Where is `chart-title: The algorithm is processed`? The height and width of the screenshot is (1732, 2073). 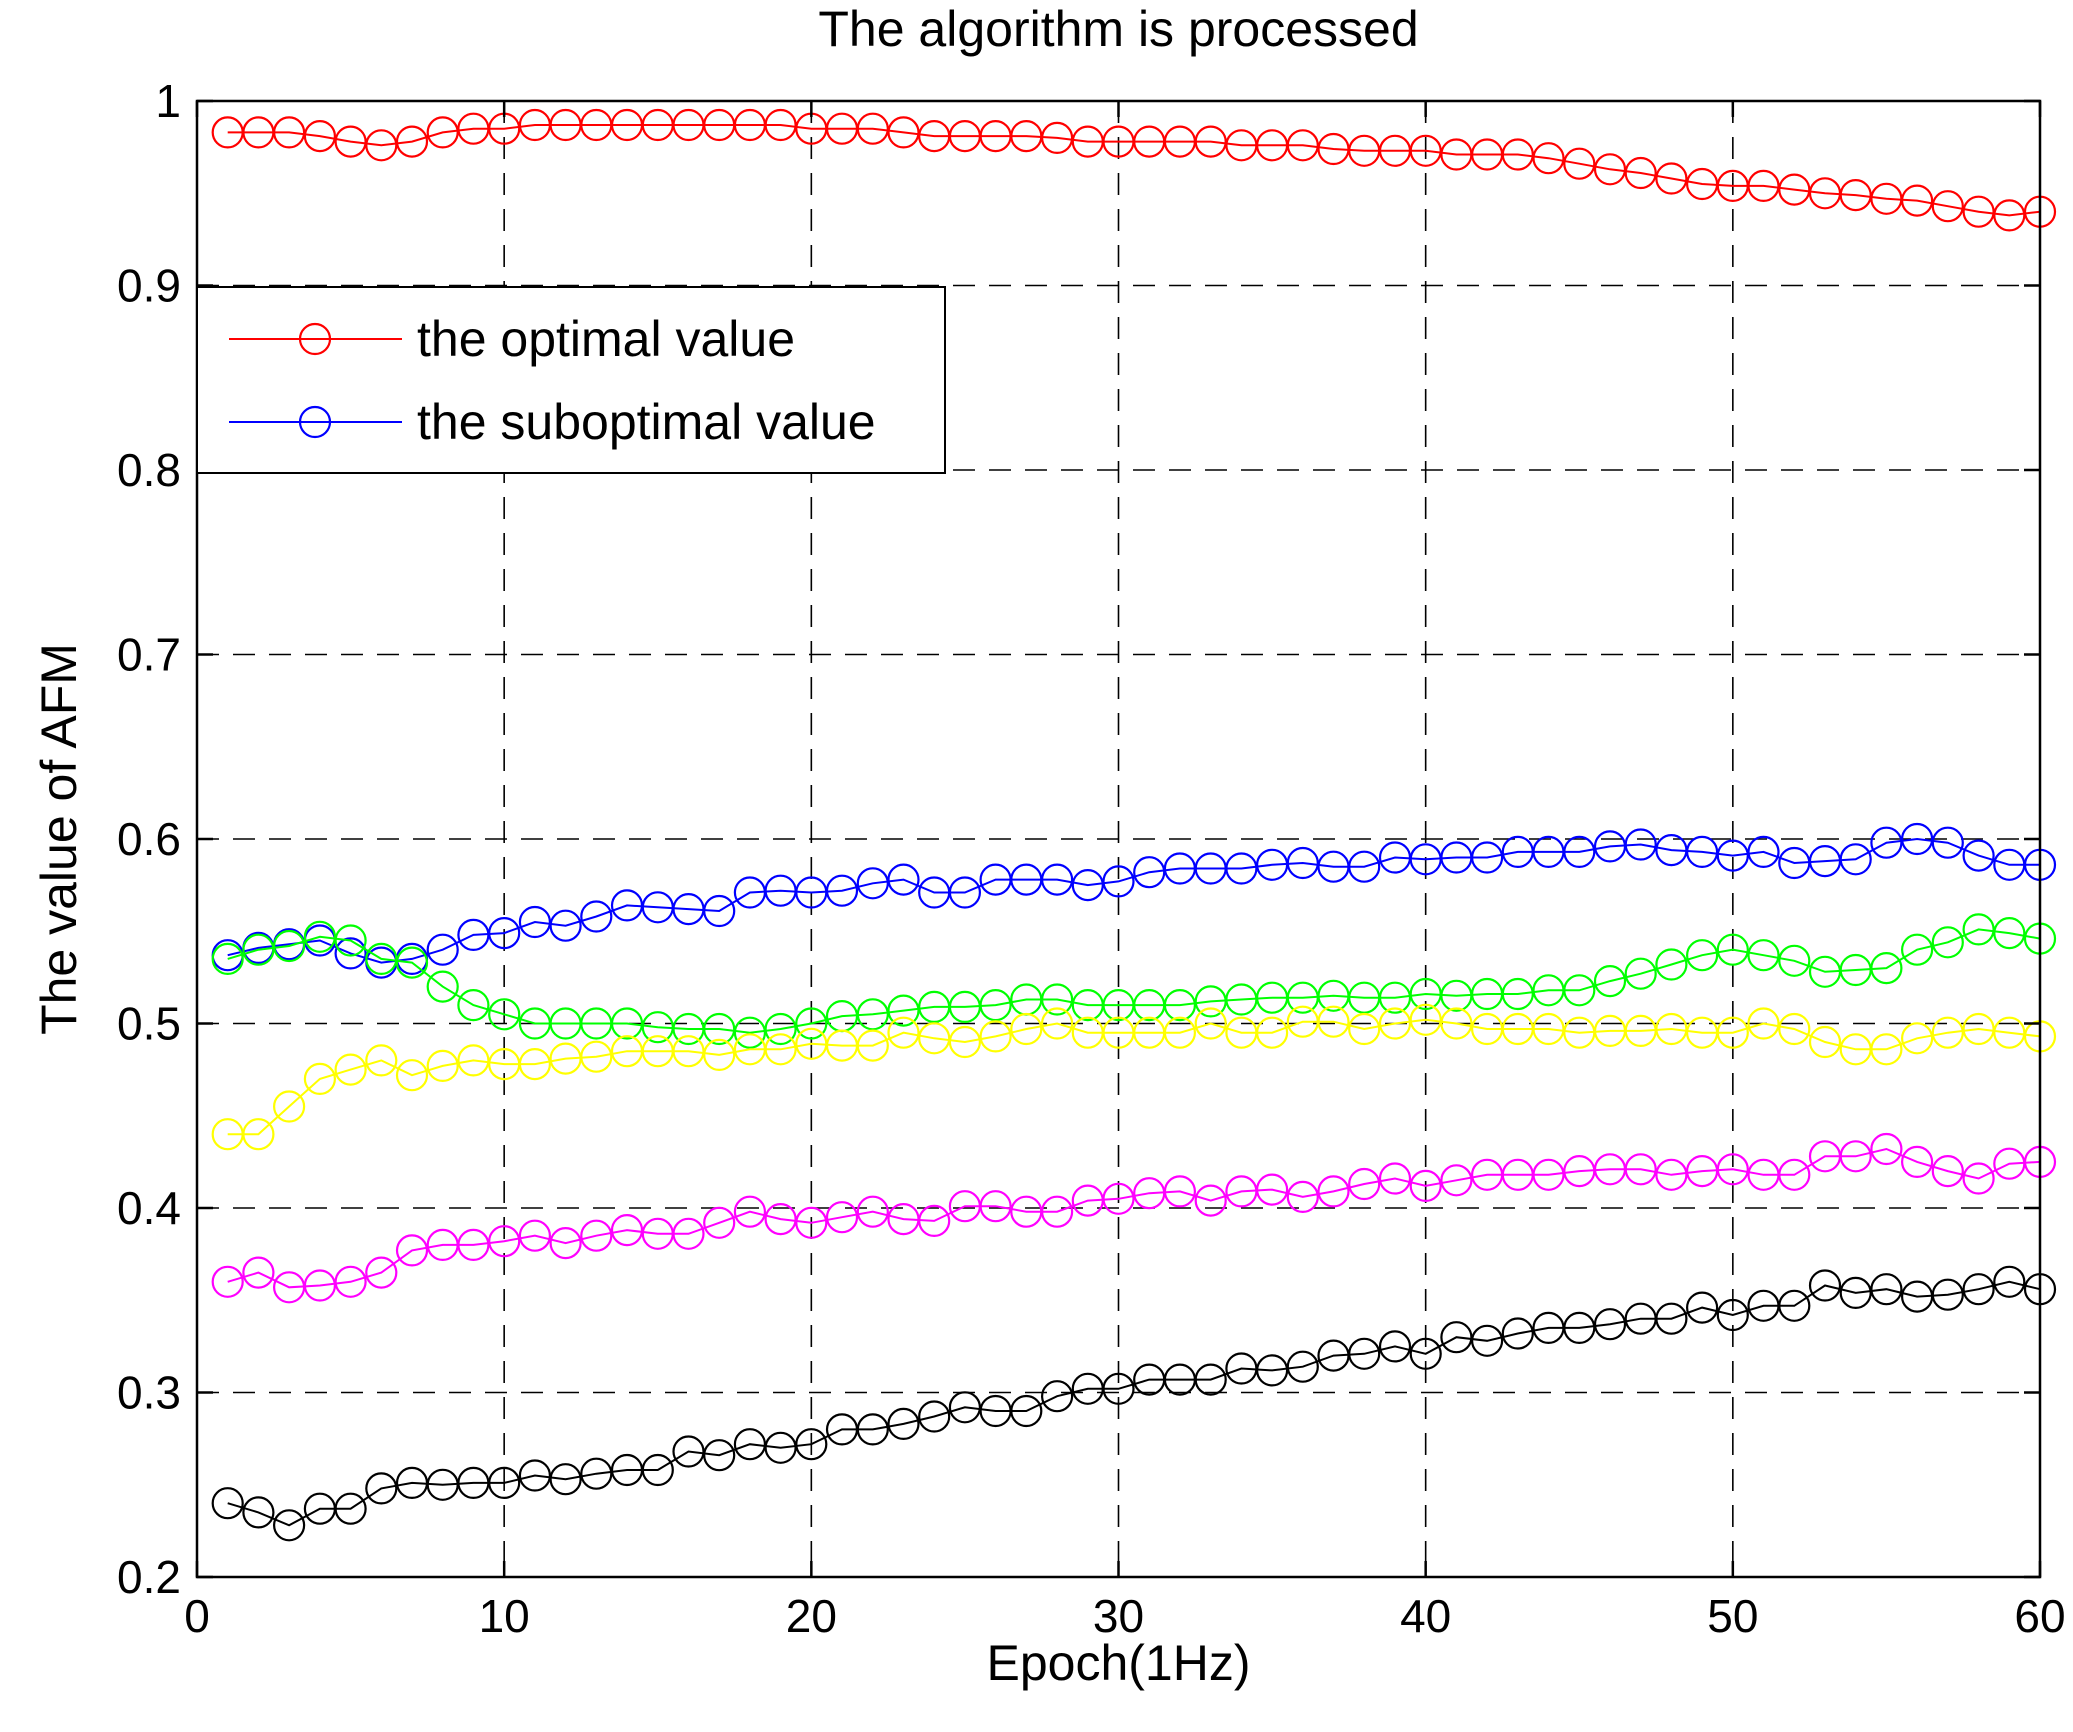
chart-title: The algorithm is processed is located at coordinates (1118, 29).